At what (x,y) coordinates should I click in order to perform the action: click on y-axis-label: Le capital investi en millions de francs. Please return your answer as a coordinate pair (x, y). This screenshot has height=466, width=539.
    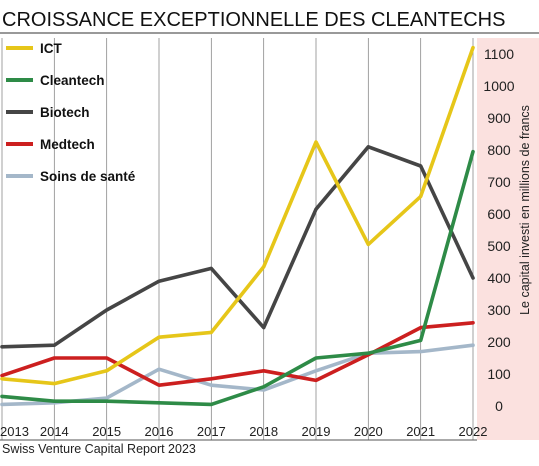
    Looking at the image, I should click on (525, 210).